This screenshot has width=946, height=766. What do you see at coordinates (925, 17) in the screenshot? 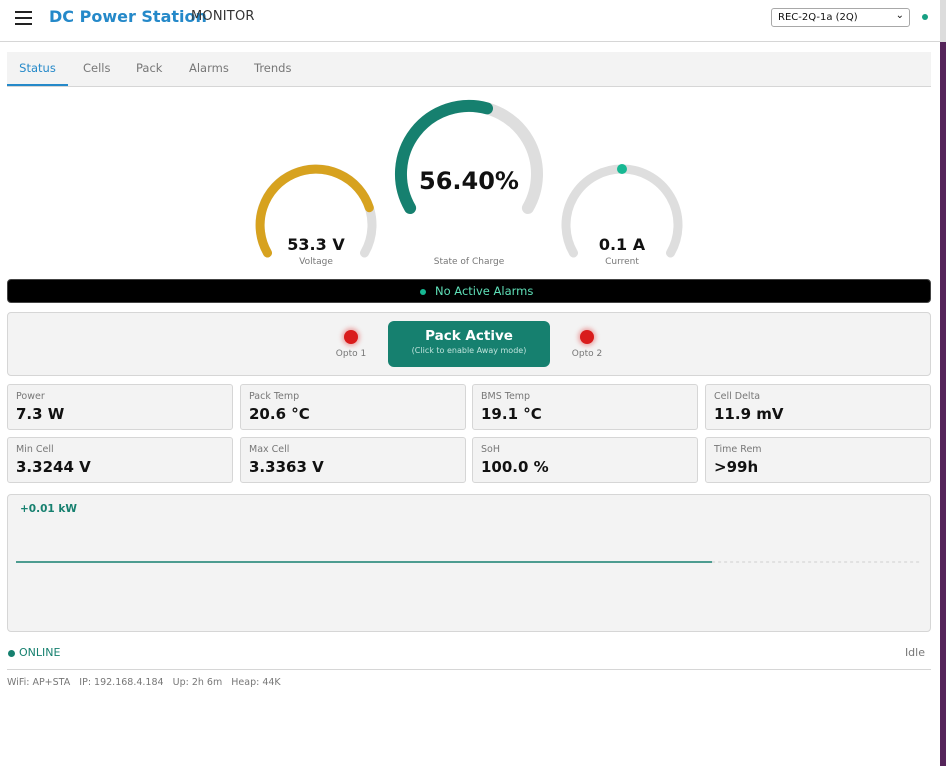
I see `connection-status-dot` at bounding box center [925, 17].